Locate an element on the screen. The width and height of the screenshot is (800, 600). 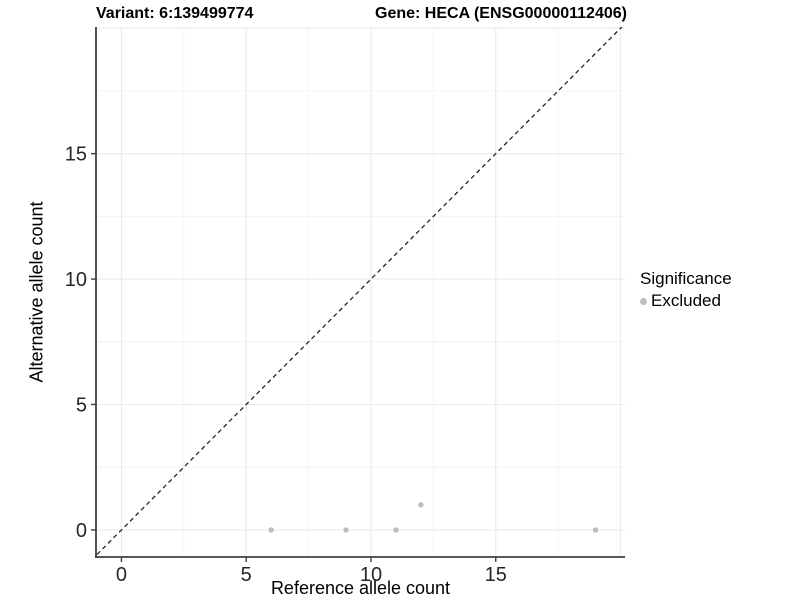
series-excluded is located at coordinates (433, 517).